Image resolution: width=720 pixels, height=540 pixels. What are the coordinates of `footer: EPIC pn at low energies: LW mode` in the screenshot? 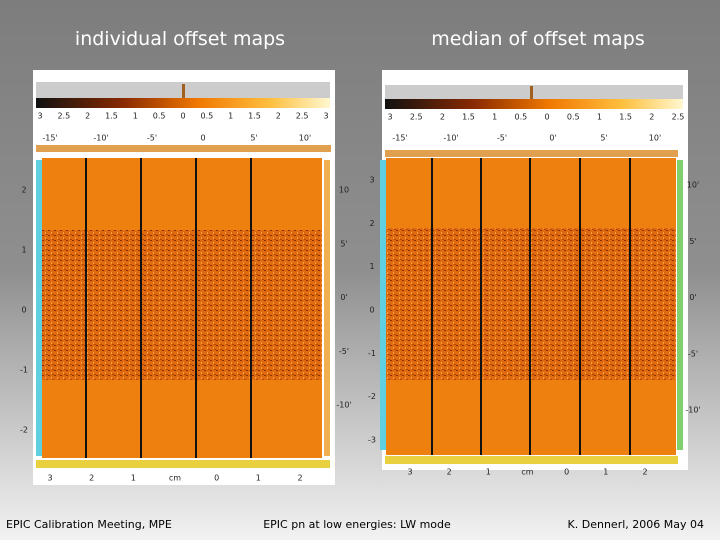 It's located at (357, 524).